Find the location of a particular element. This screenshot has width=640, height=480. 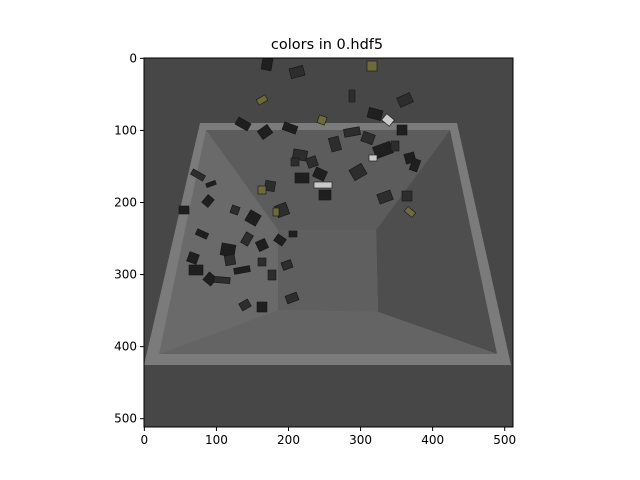

y-axis: 0 100 200 300 400 500 is located at coordinates (129, 238).